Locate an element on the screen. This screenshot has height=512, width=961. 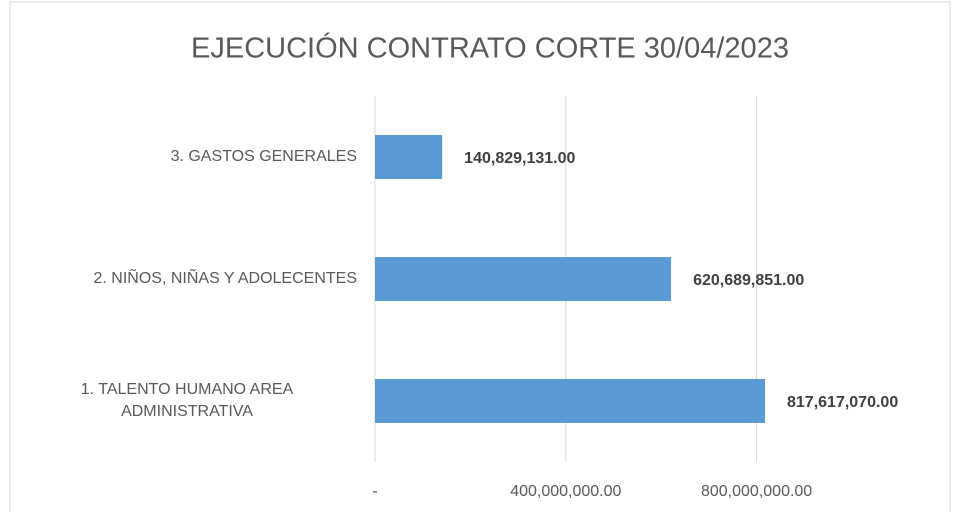
chart-title: EJECUCIÓN CONTRATO CORTE 30/04/2023 is located at coordinates (490, 48).